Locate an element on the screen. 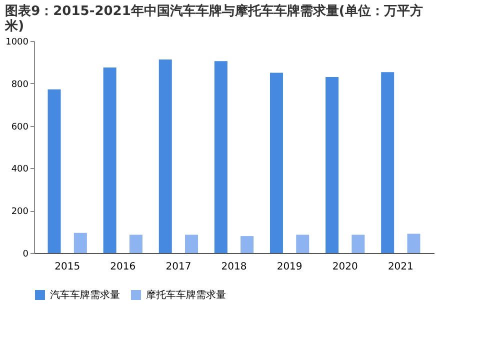 The height and width of the screenshot is (362, 500). y-tick-label: 400 is located at coordinates (20, 169).